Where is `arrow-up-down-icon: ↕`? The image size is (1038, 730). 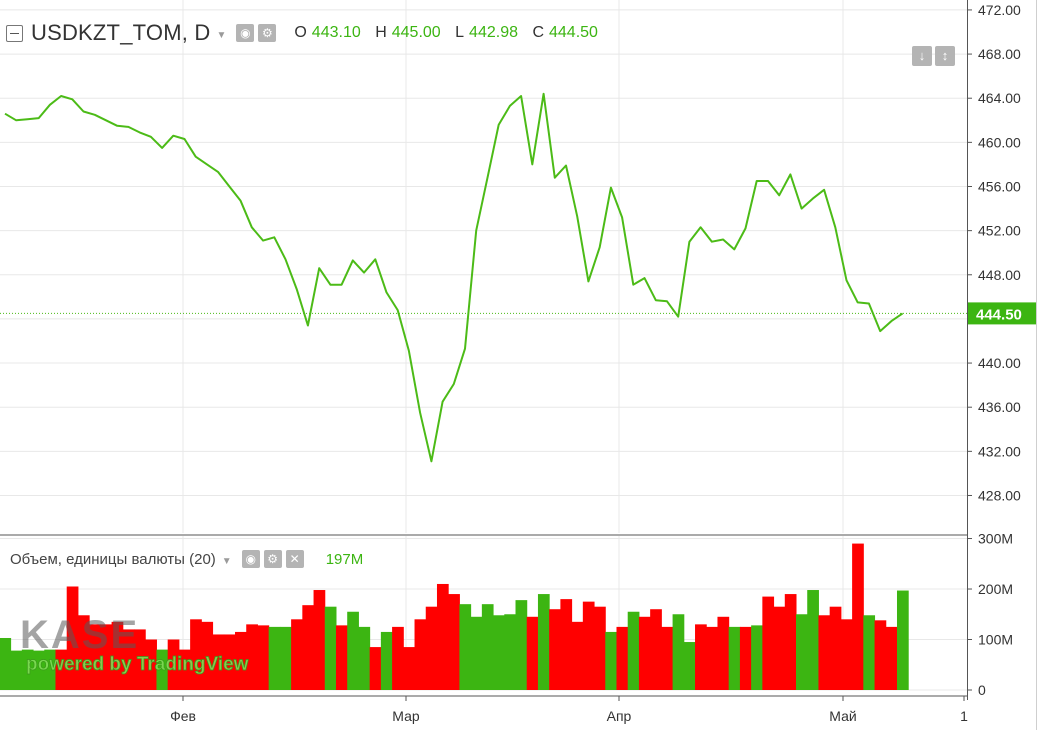 arrow-up-down-icon: ↕ is located at coordinates (945, 56).